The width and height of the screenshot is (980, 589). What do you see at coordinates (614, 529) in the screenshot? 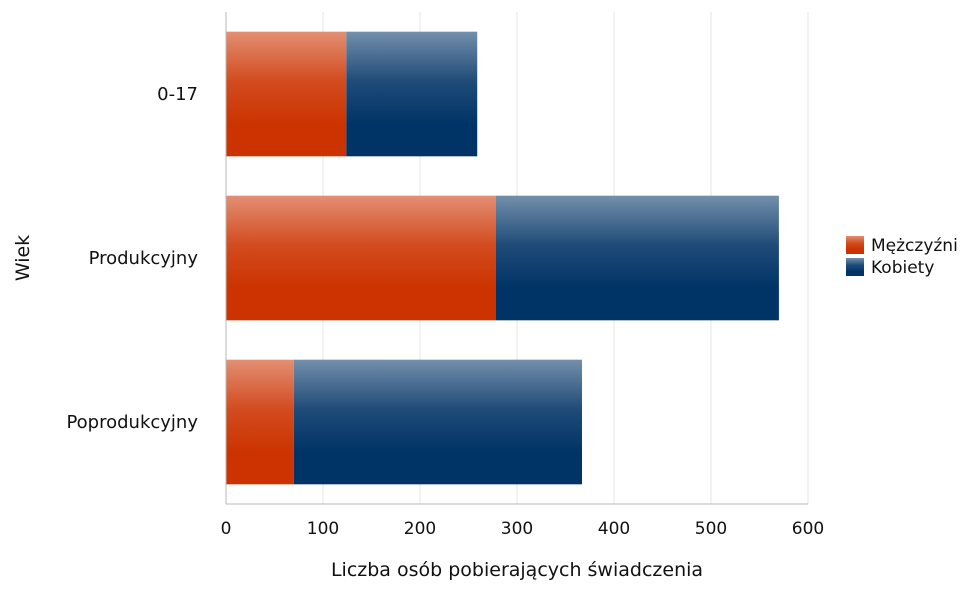
I see `x-tick-label: 400` at bounding box center [614, 529].